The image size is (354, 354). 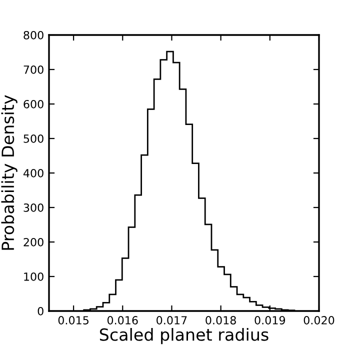 What do you see at coordinates (34, 242) in the screenshot?
I see `y-tick-label: 200` at bounding box center [34, 242].